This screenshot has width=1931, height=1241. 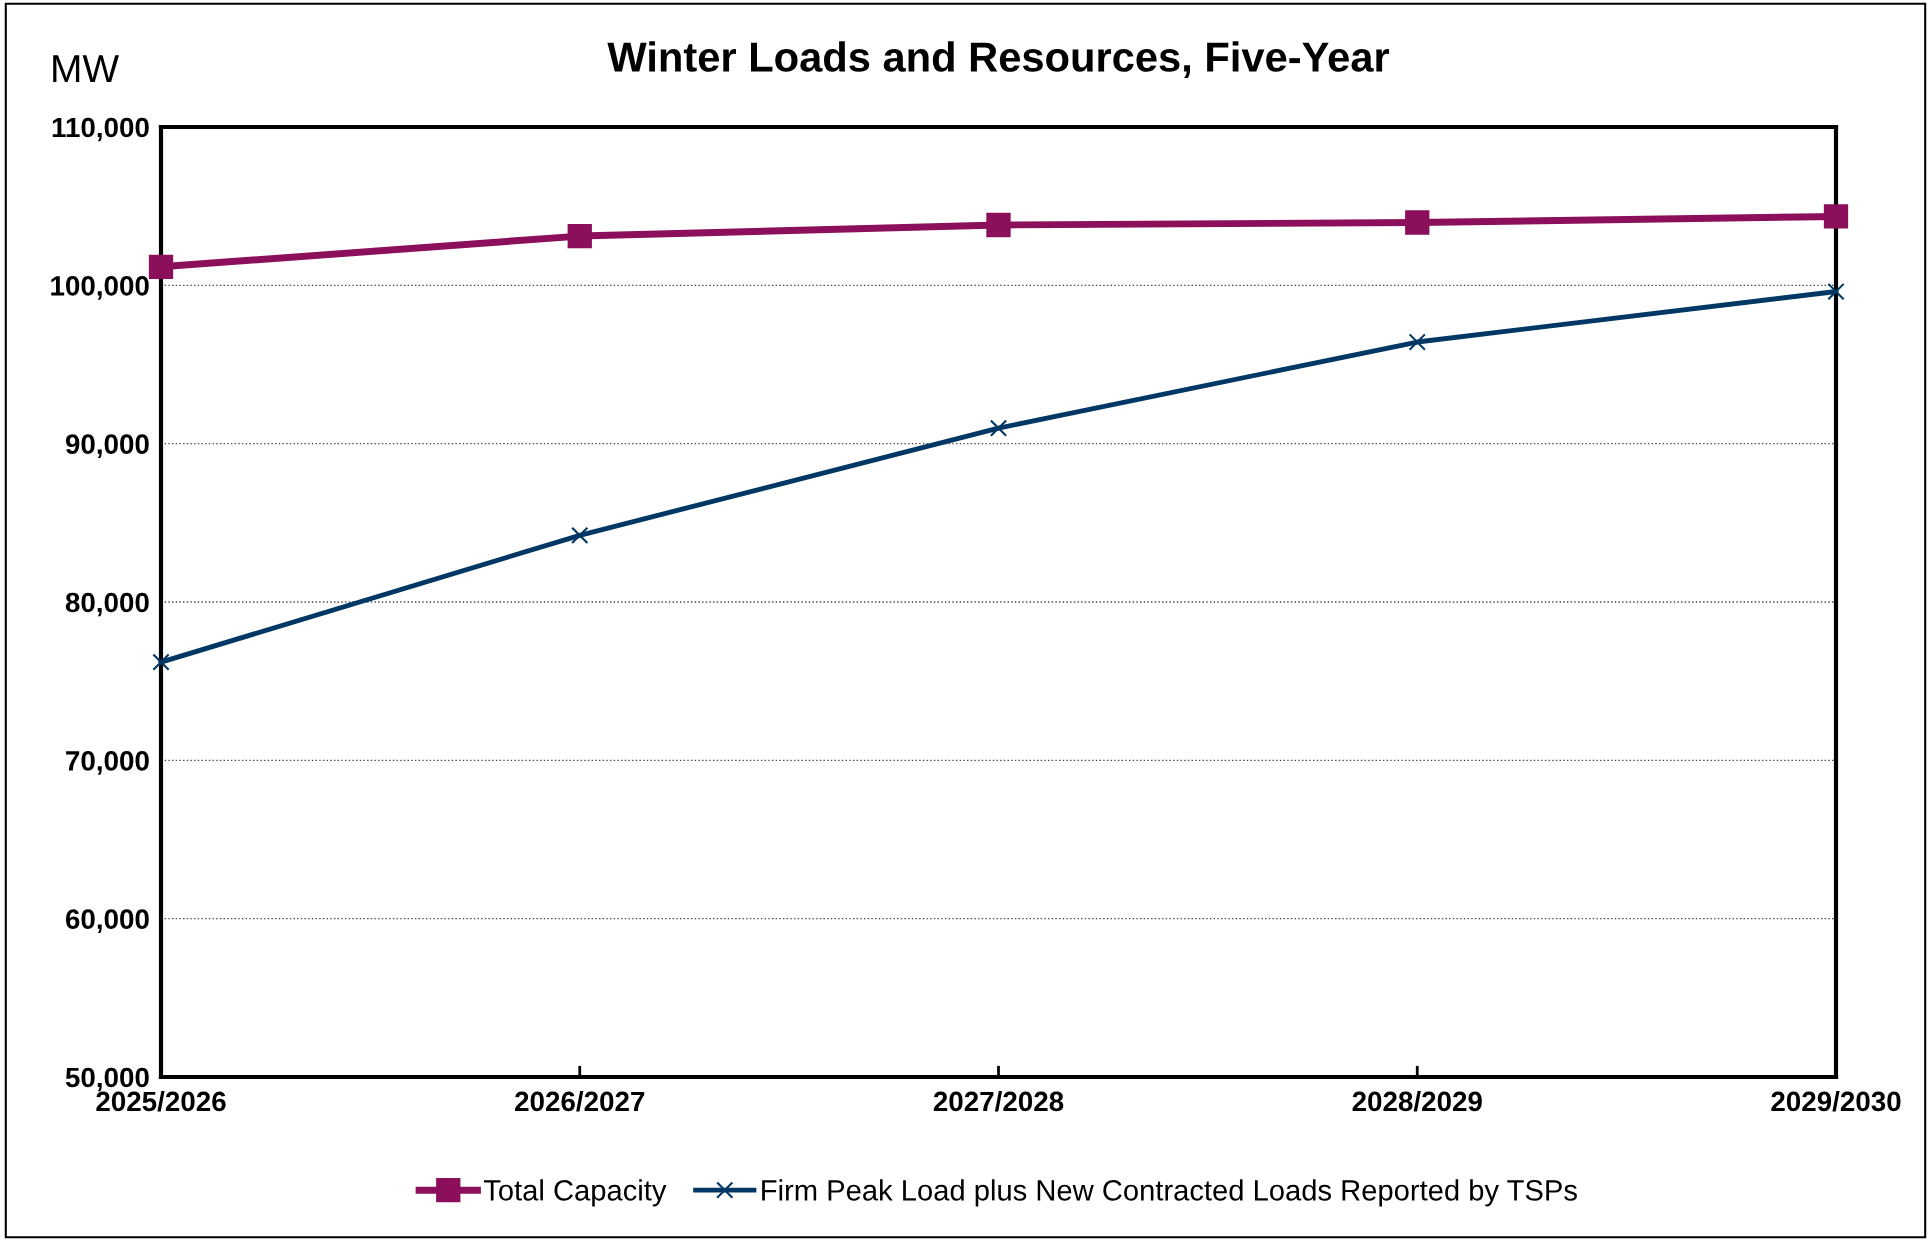 I want to click on y-tick-label: 80,000, so click(x=107, y=604).